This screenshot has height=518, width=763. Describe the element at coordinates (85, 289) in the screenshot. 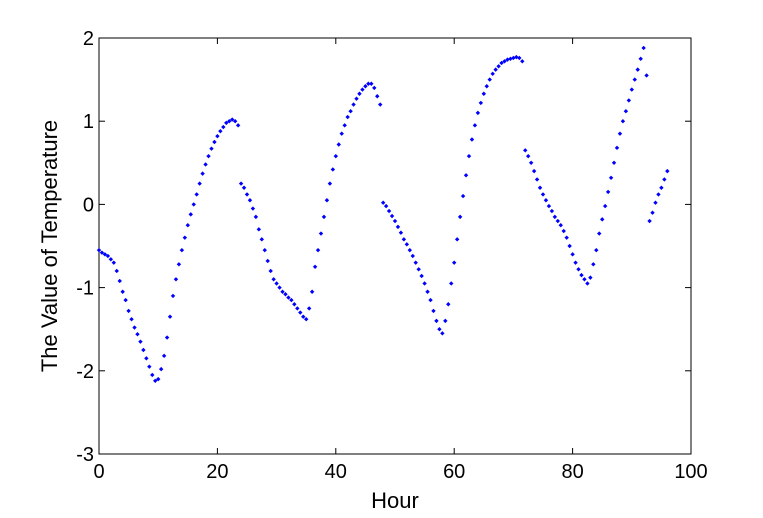

I see `y-tick-label: -1` at that location.